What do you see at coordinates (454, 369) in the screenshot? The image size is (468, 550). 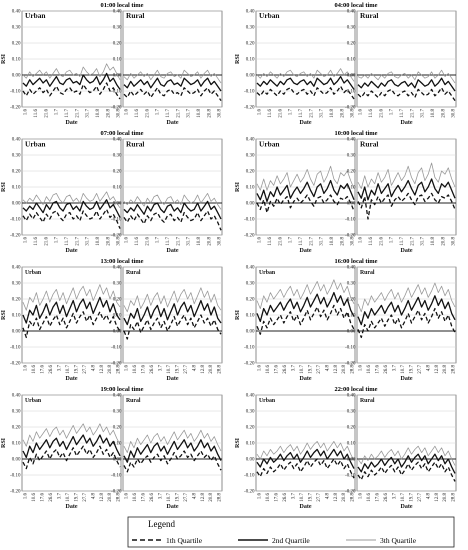 I see `x-tick-label: 28.8` at bounding box center [454, 369].